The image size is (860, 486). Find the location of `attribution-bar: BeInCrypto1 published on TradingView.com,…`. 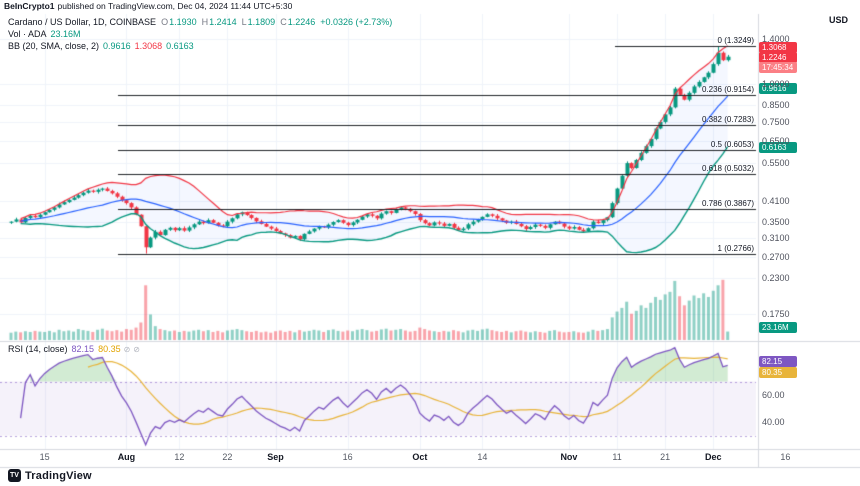

attribution-bar: BeInCrypto1 published on TradingView.com,… is located at coordinates (148, 6).